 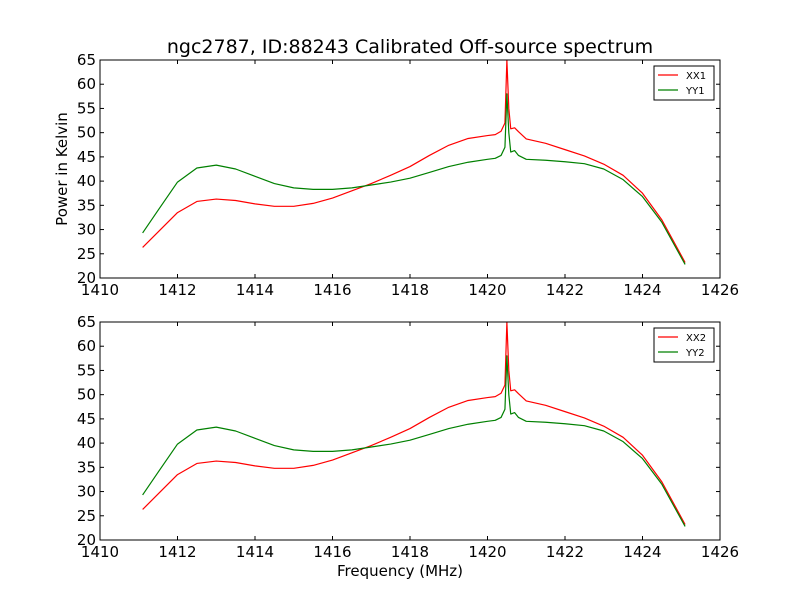 What do you see at coordinates (695, 91) in the screenshot?
I see `legend-label-yy1: YY1` at bounding box center [695, 91].